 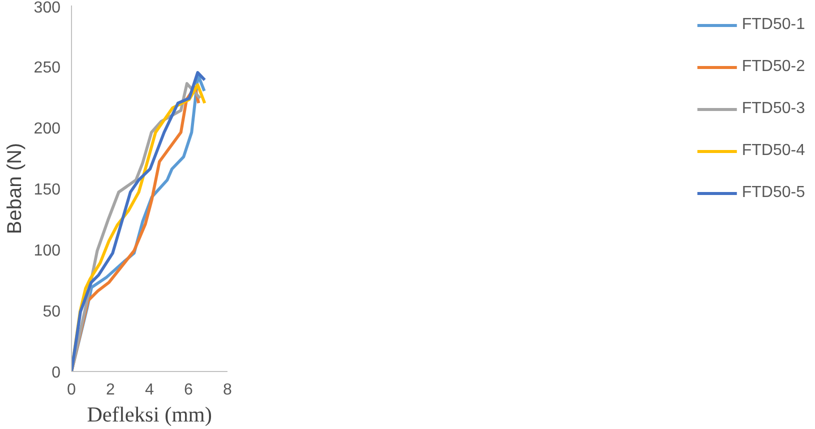 What do you see at coordinates (47, 8) in the screenshot?
I see `y-tick-label: 300` at bounding box center [47, 8].